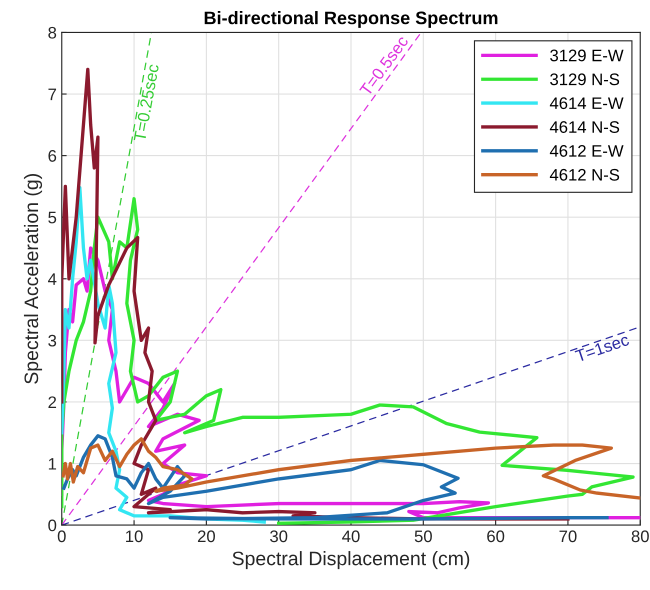 The width and height of the screenshot is (650, 590). Describe the element at coordinates (585, 127) in the screenshot. I see `legend-label: 4614 N-S` at that location.